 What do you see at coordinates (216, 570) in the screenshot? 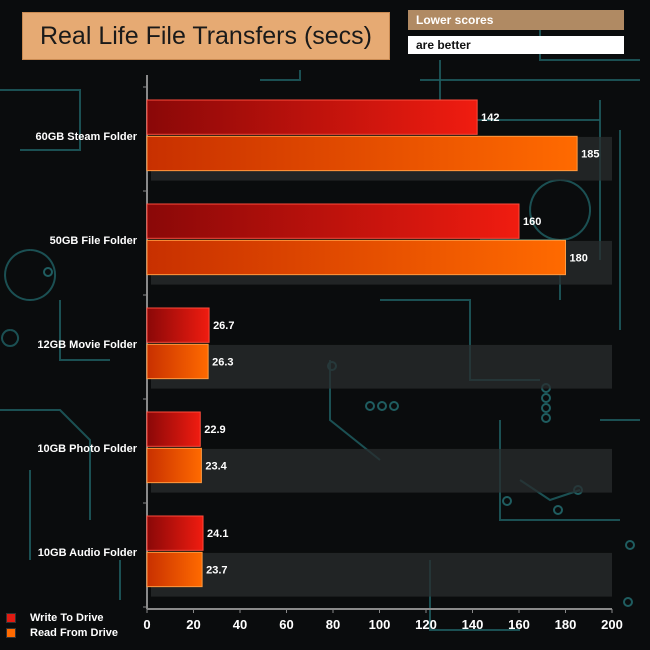
I see `data-label: 23.7` at bounding box center [216, 570].